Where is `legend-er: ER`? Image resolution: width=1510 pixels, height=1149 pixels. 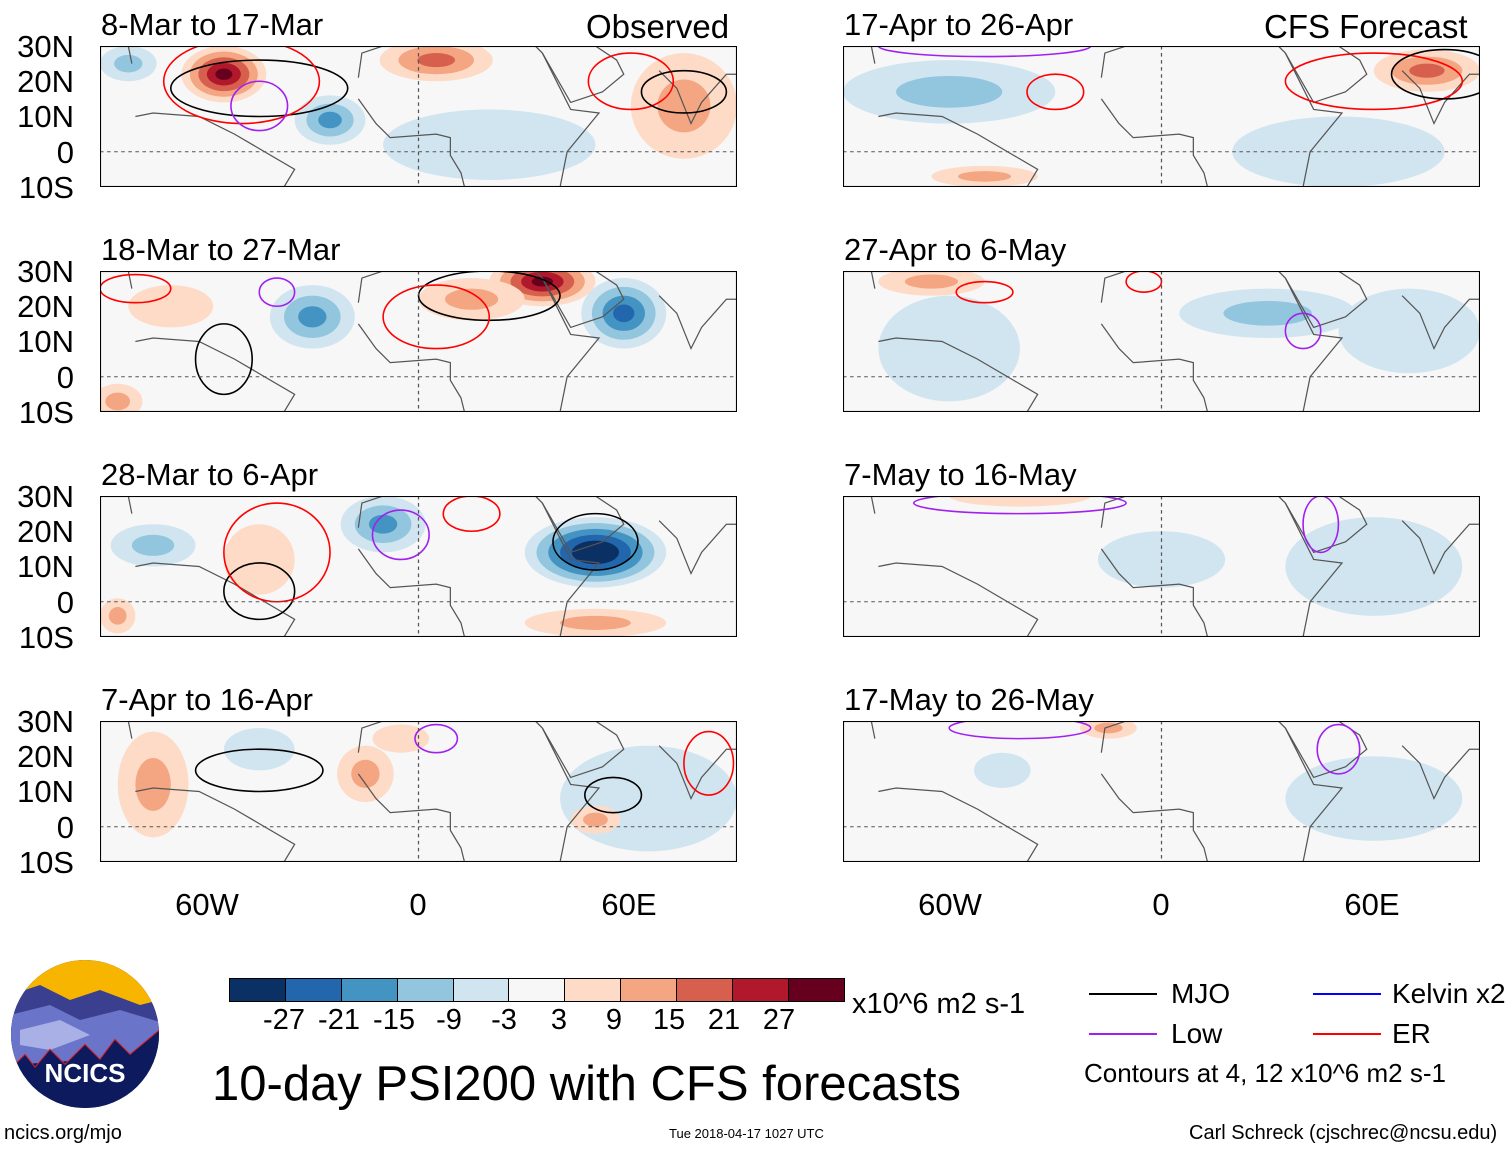 legend-er: ER is located at coordinates (1411, 1033).